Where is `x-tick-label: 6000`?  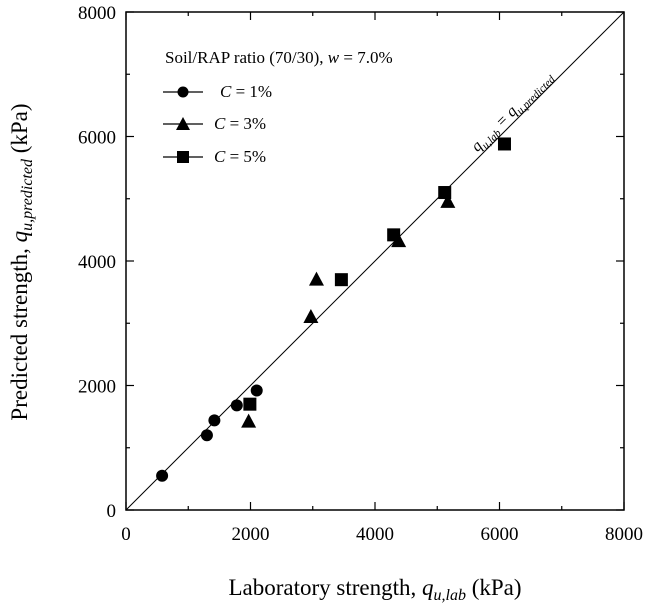
x-tick-label: 6000 is located at coordinates (500, 534).